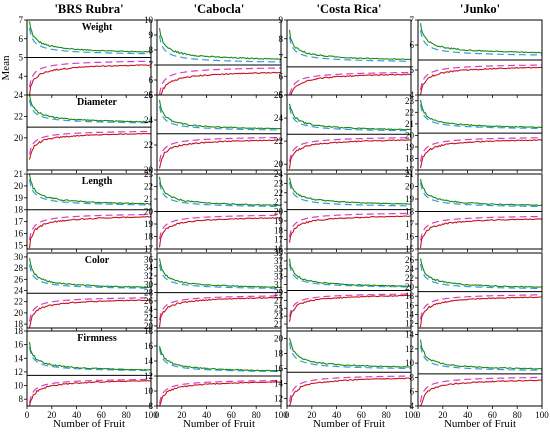 The image size is (550, 435). I want to click on y-tick-label: 31, so click(278, 285).